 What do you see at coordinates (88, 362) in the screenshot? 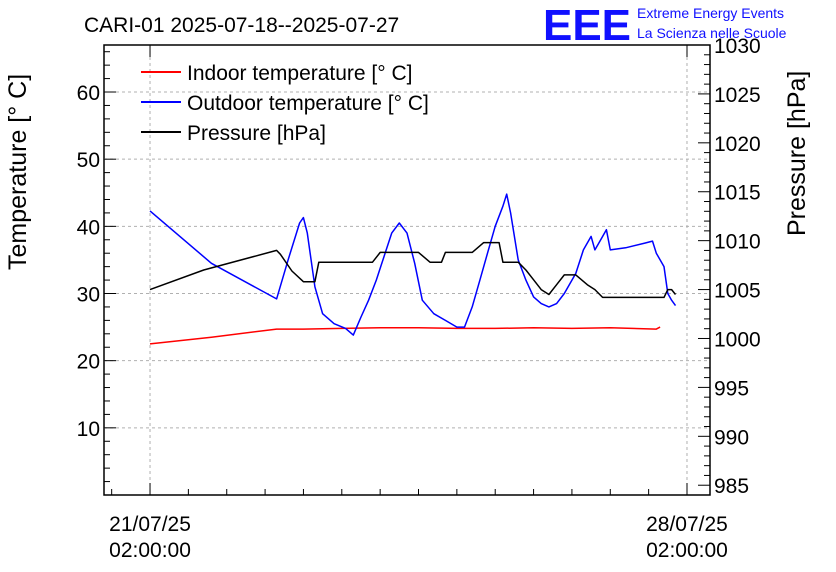
I see `y-left-tick-label: 20` at bounding box center [88, 362].